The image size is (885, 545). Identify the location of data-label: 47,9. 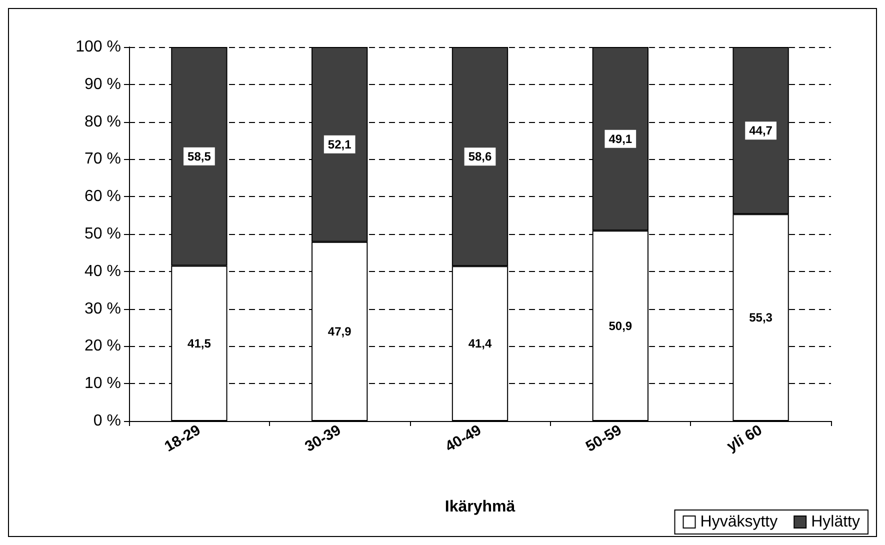
(340, 331).